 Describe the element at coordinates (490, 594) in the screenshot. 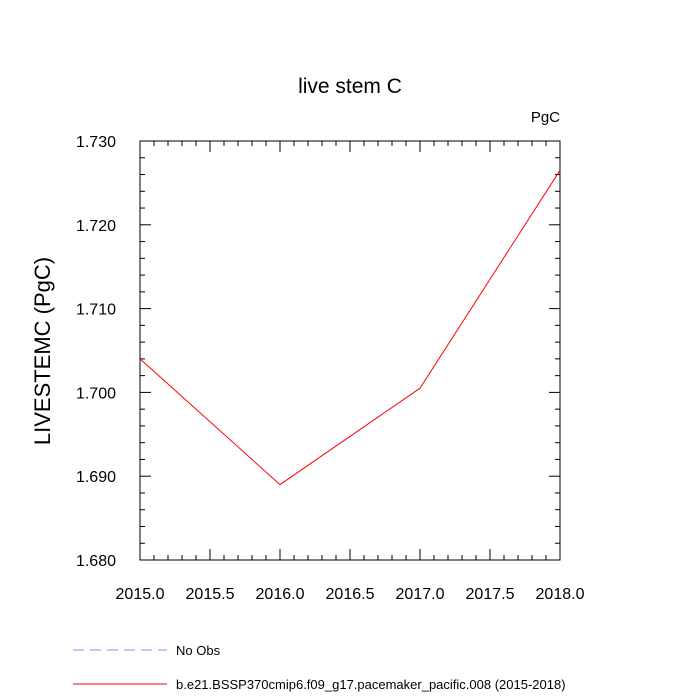

I see `x-tick-label: 2017.5` at that location.